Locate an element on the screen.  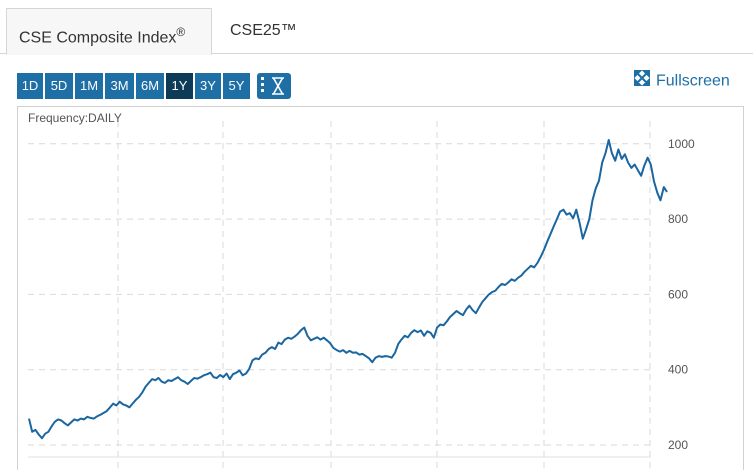
chart-tools-group is located at coordinates (274, 86).